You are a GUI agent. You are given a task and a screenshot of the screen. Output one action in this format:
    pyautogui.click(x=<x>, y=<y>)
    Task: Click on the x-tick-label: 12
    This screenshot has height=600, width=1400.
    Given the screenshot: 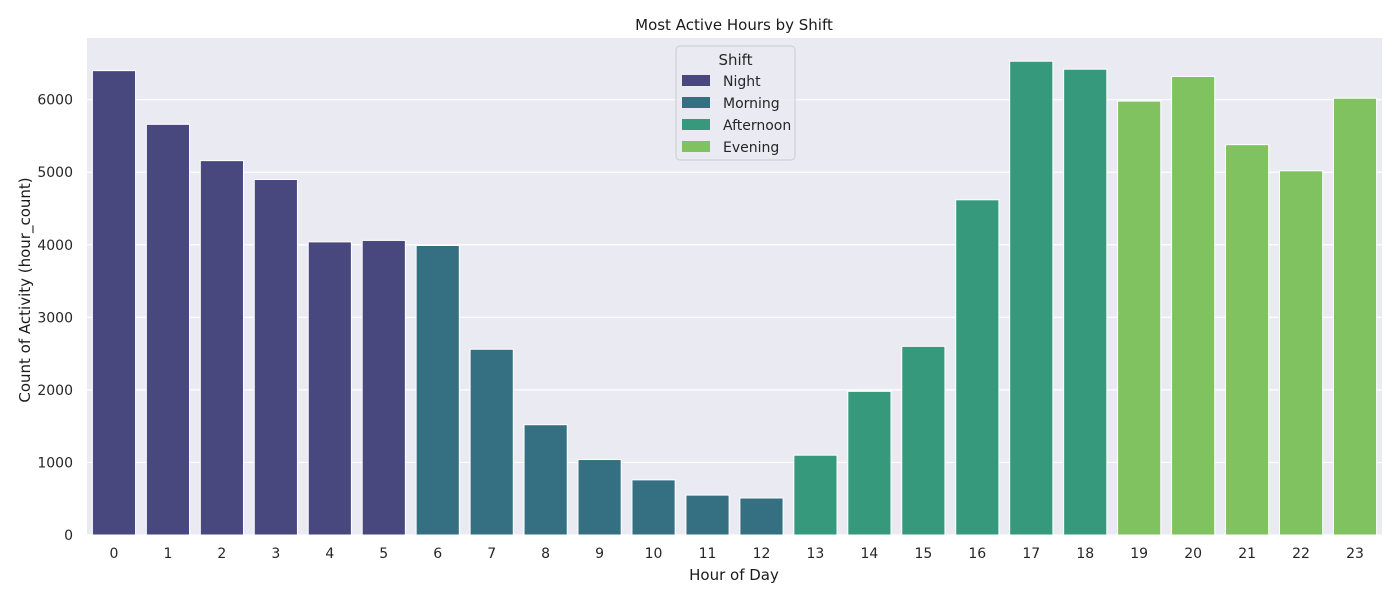 What is the action you would take?
    pyautogui.click(x=762, y=554)
    